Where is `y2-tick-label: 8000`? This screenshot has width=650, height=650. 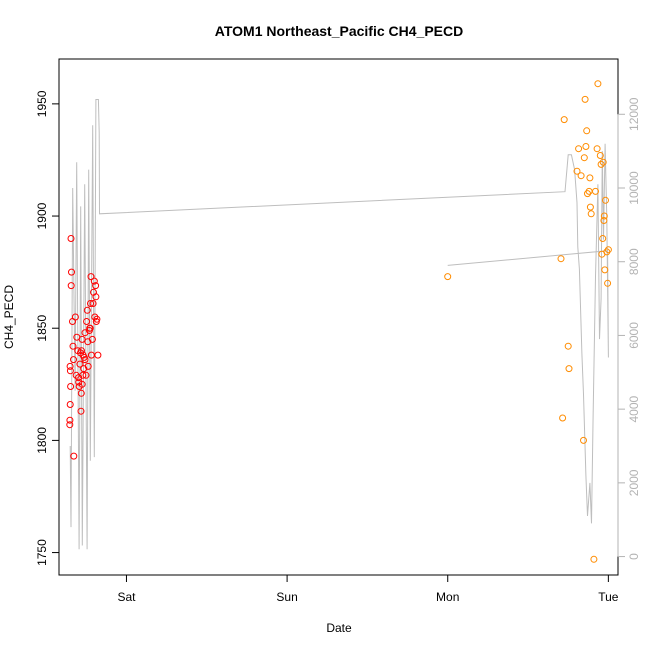
y2-tick-label: 8000 is located at coordinates (634, 261).